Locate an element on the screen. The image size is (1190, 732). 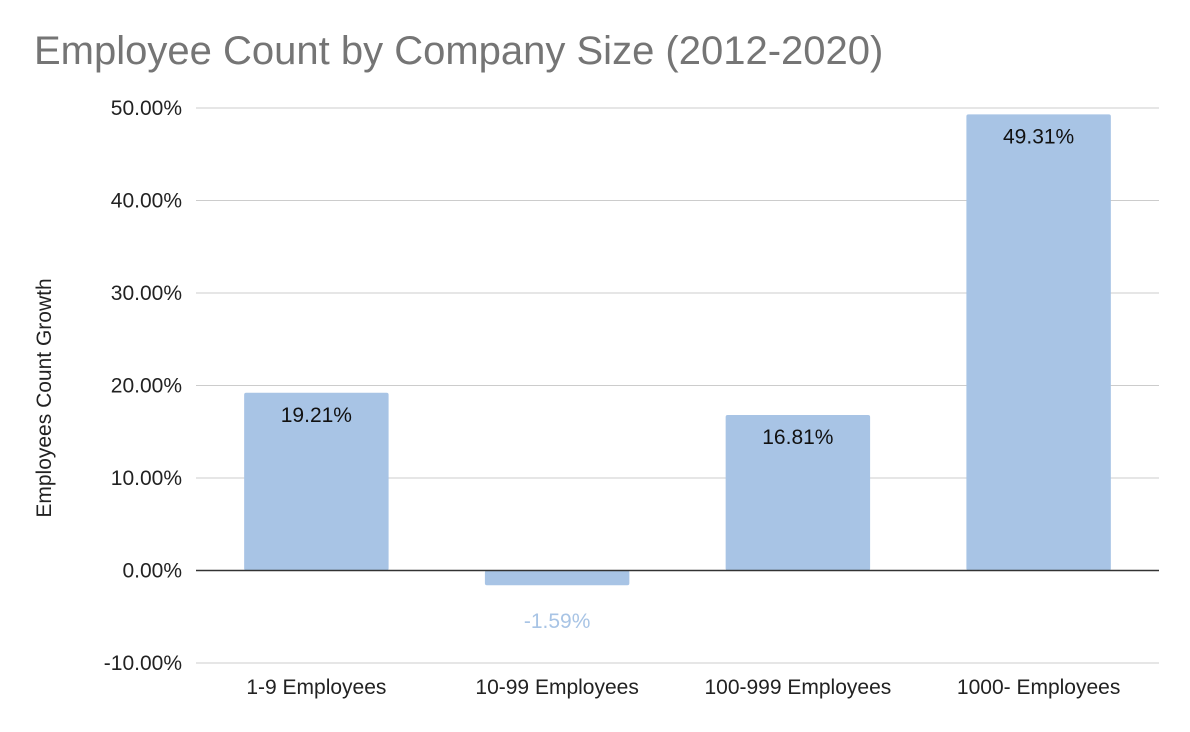
y-tick-label: 40.00% is located at coordinates (146, 201).